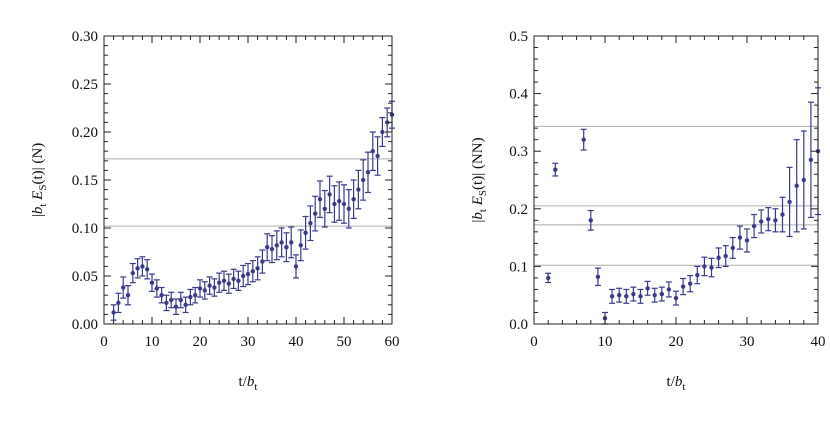  Describe the element at coordinates (518, 95) in the screenshot. I see `right-y-tick-label: 0.4` at that location.